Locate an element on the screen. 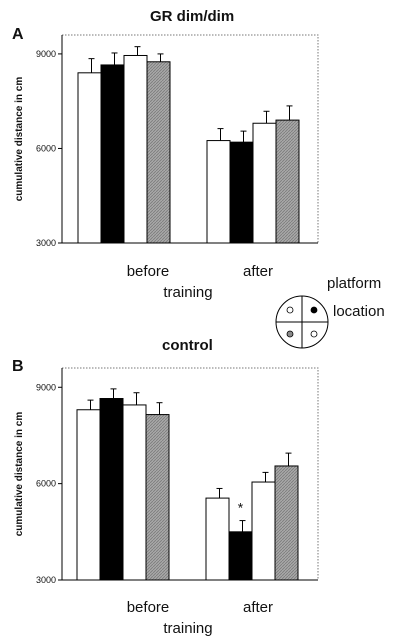 The height and width of the screenshot is (644, 400). panel-b-ytick-label-9000: 9000 is located at coordinates (46, 387).